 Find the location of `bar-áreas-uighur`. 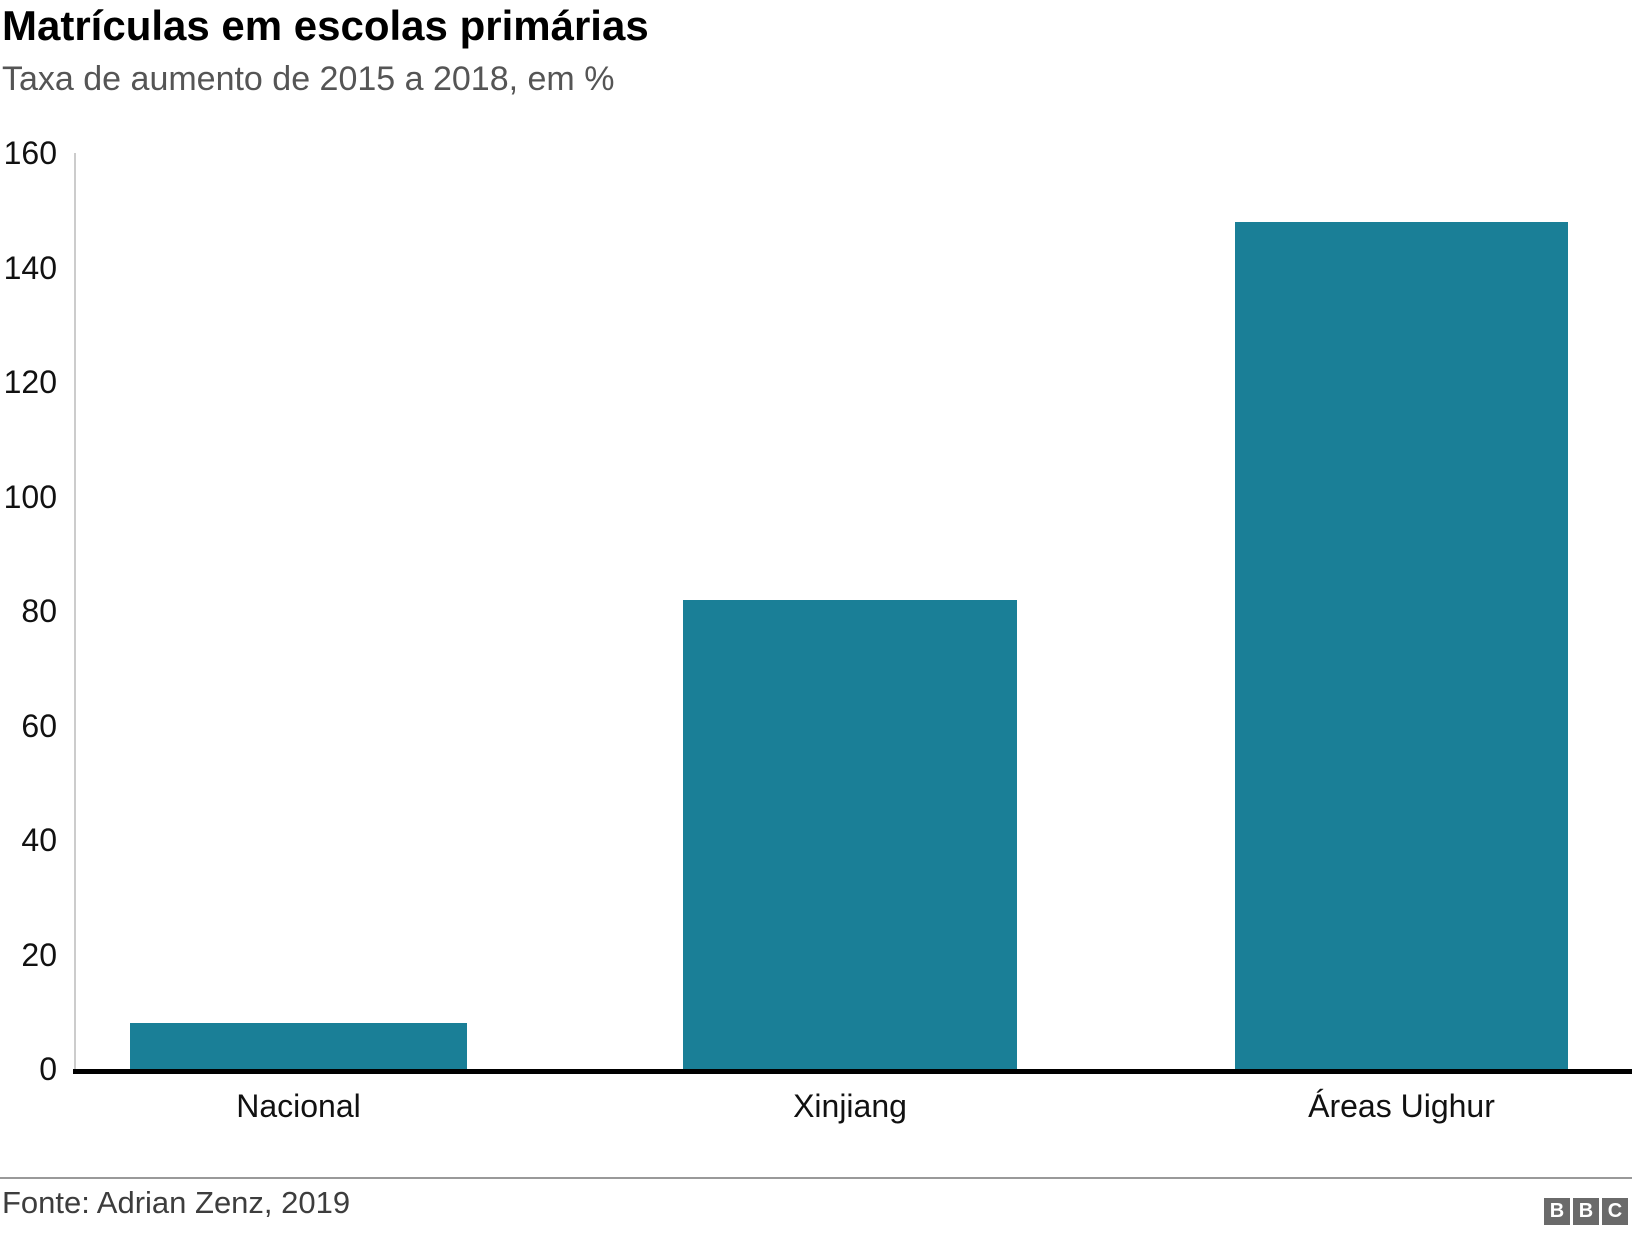

bar-áreas-uighur is located at coordinates (1401, 645).